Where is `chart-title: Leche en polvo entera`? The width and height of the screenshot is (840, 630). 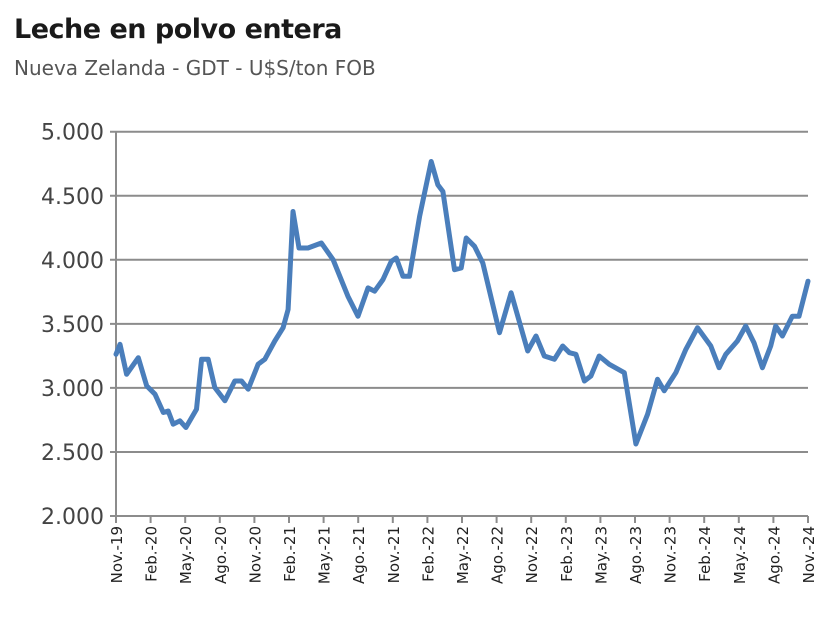
chart-title: Leche en polvo entera is located at coordinates (178, 29).